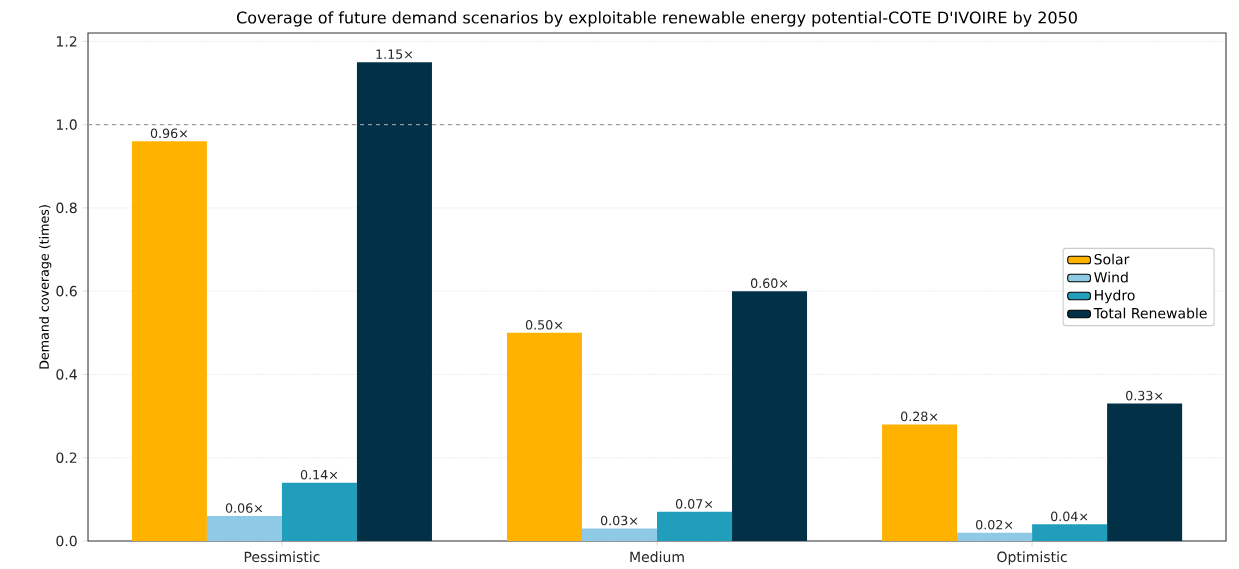 Image resolution: width=1239 pixels, height=569 pixels. Describe the element at coordinates (694, 504) in the screenshot. I see `data-label: 0.07×` at that location.